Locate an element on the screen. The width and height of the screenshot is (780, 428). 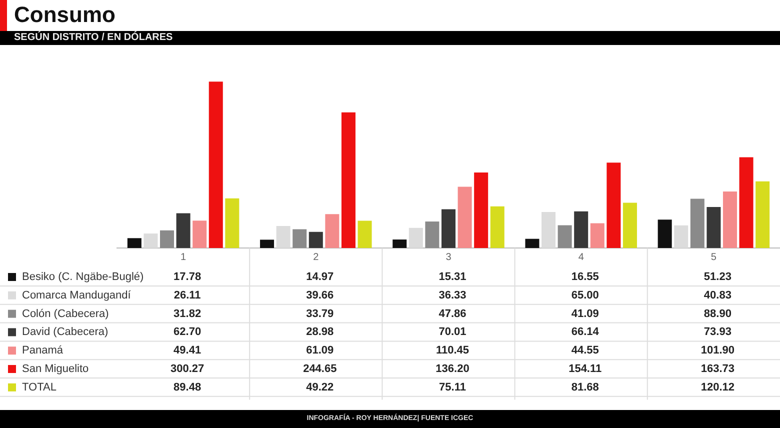
data-label: 61.09 is located at coordinates (320, 350).